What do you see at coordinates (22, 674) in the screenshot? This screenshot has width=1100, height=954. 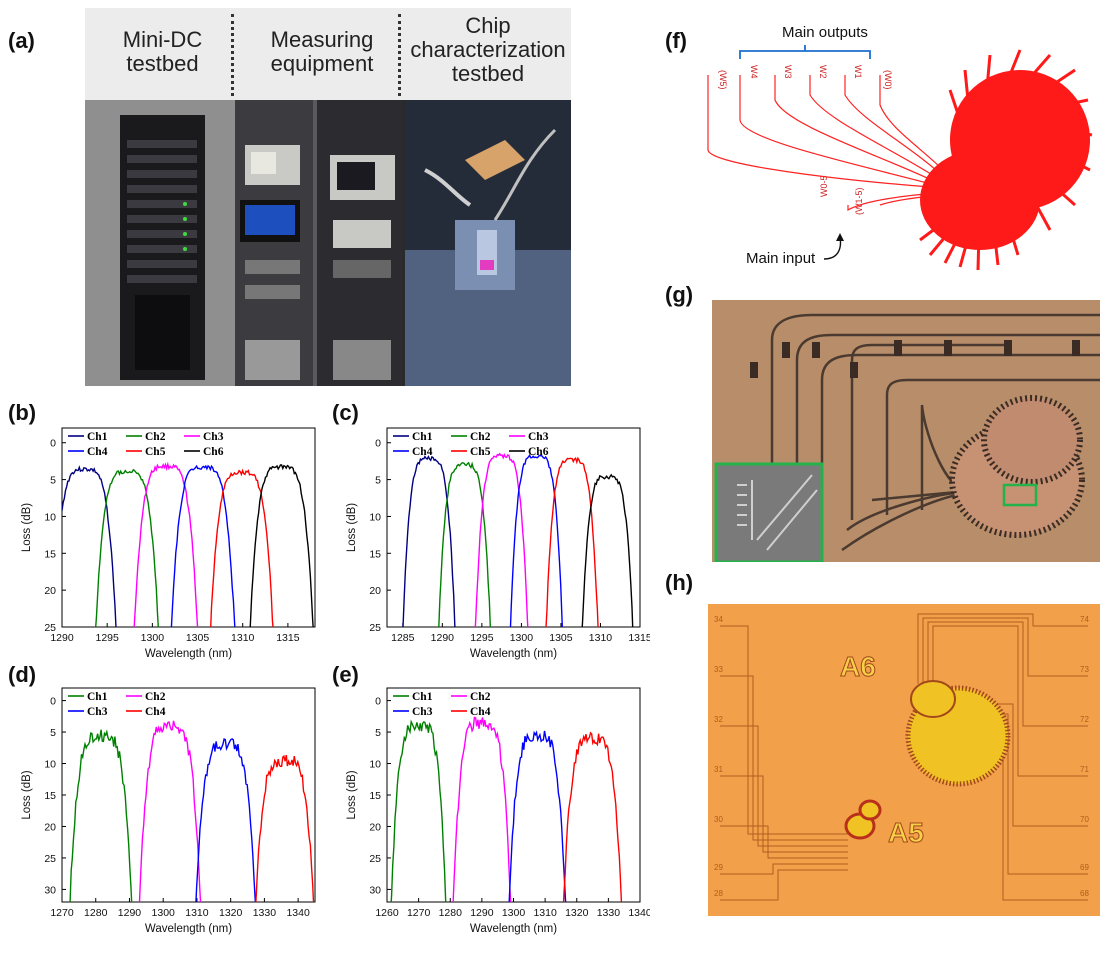 I see `panel-label-d: (d)` at bounding box center [22, 674].